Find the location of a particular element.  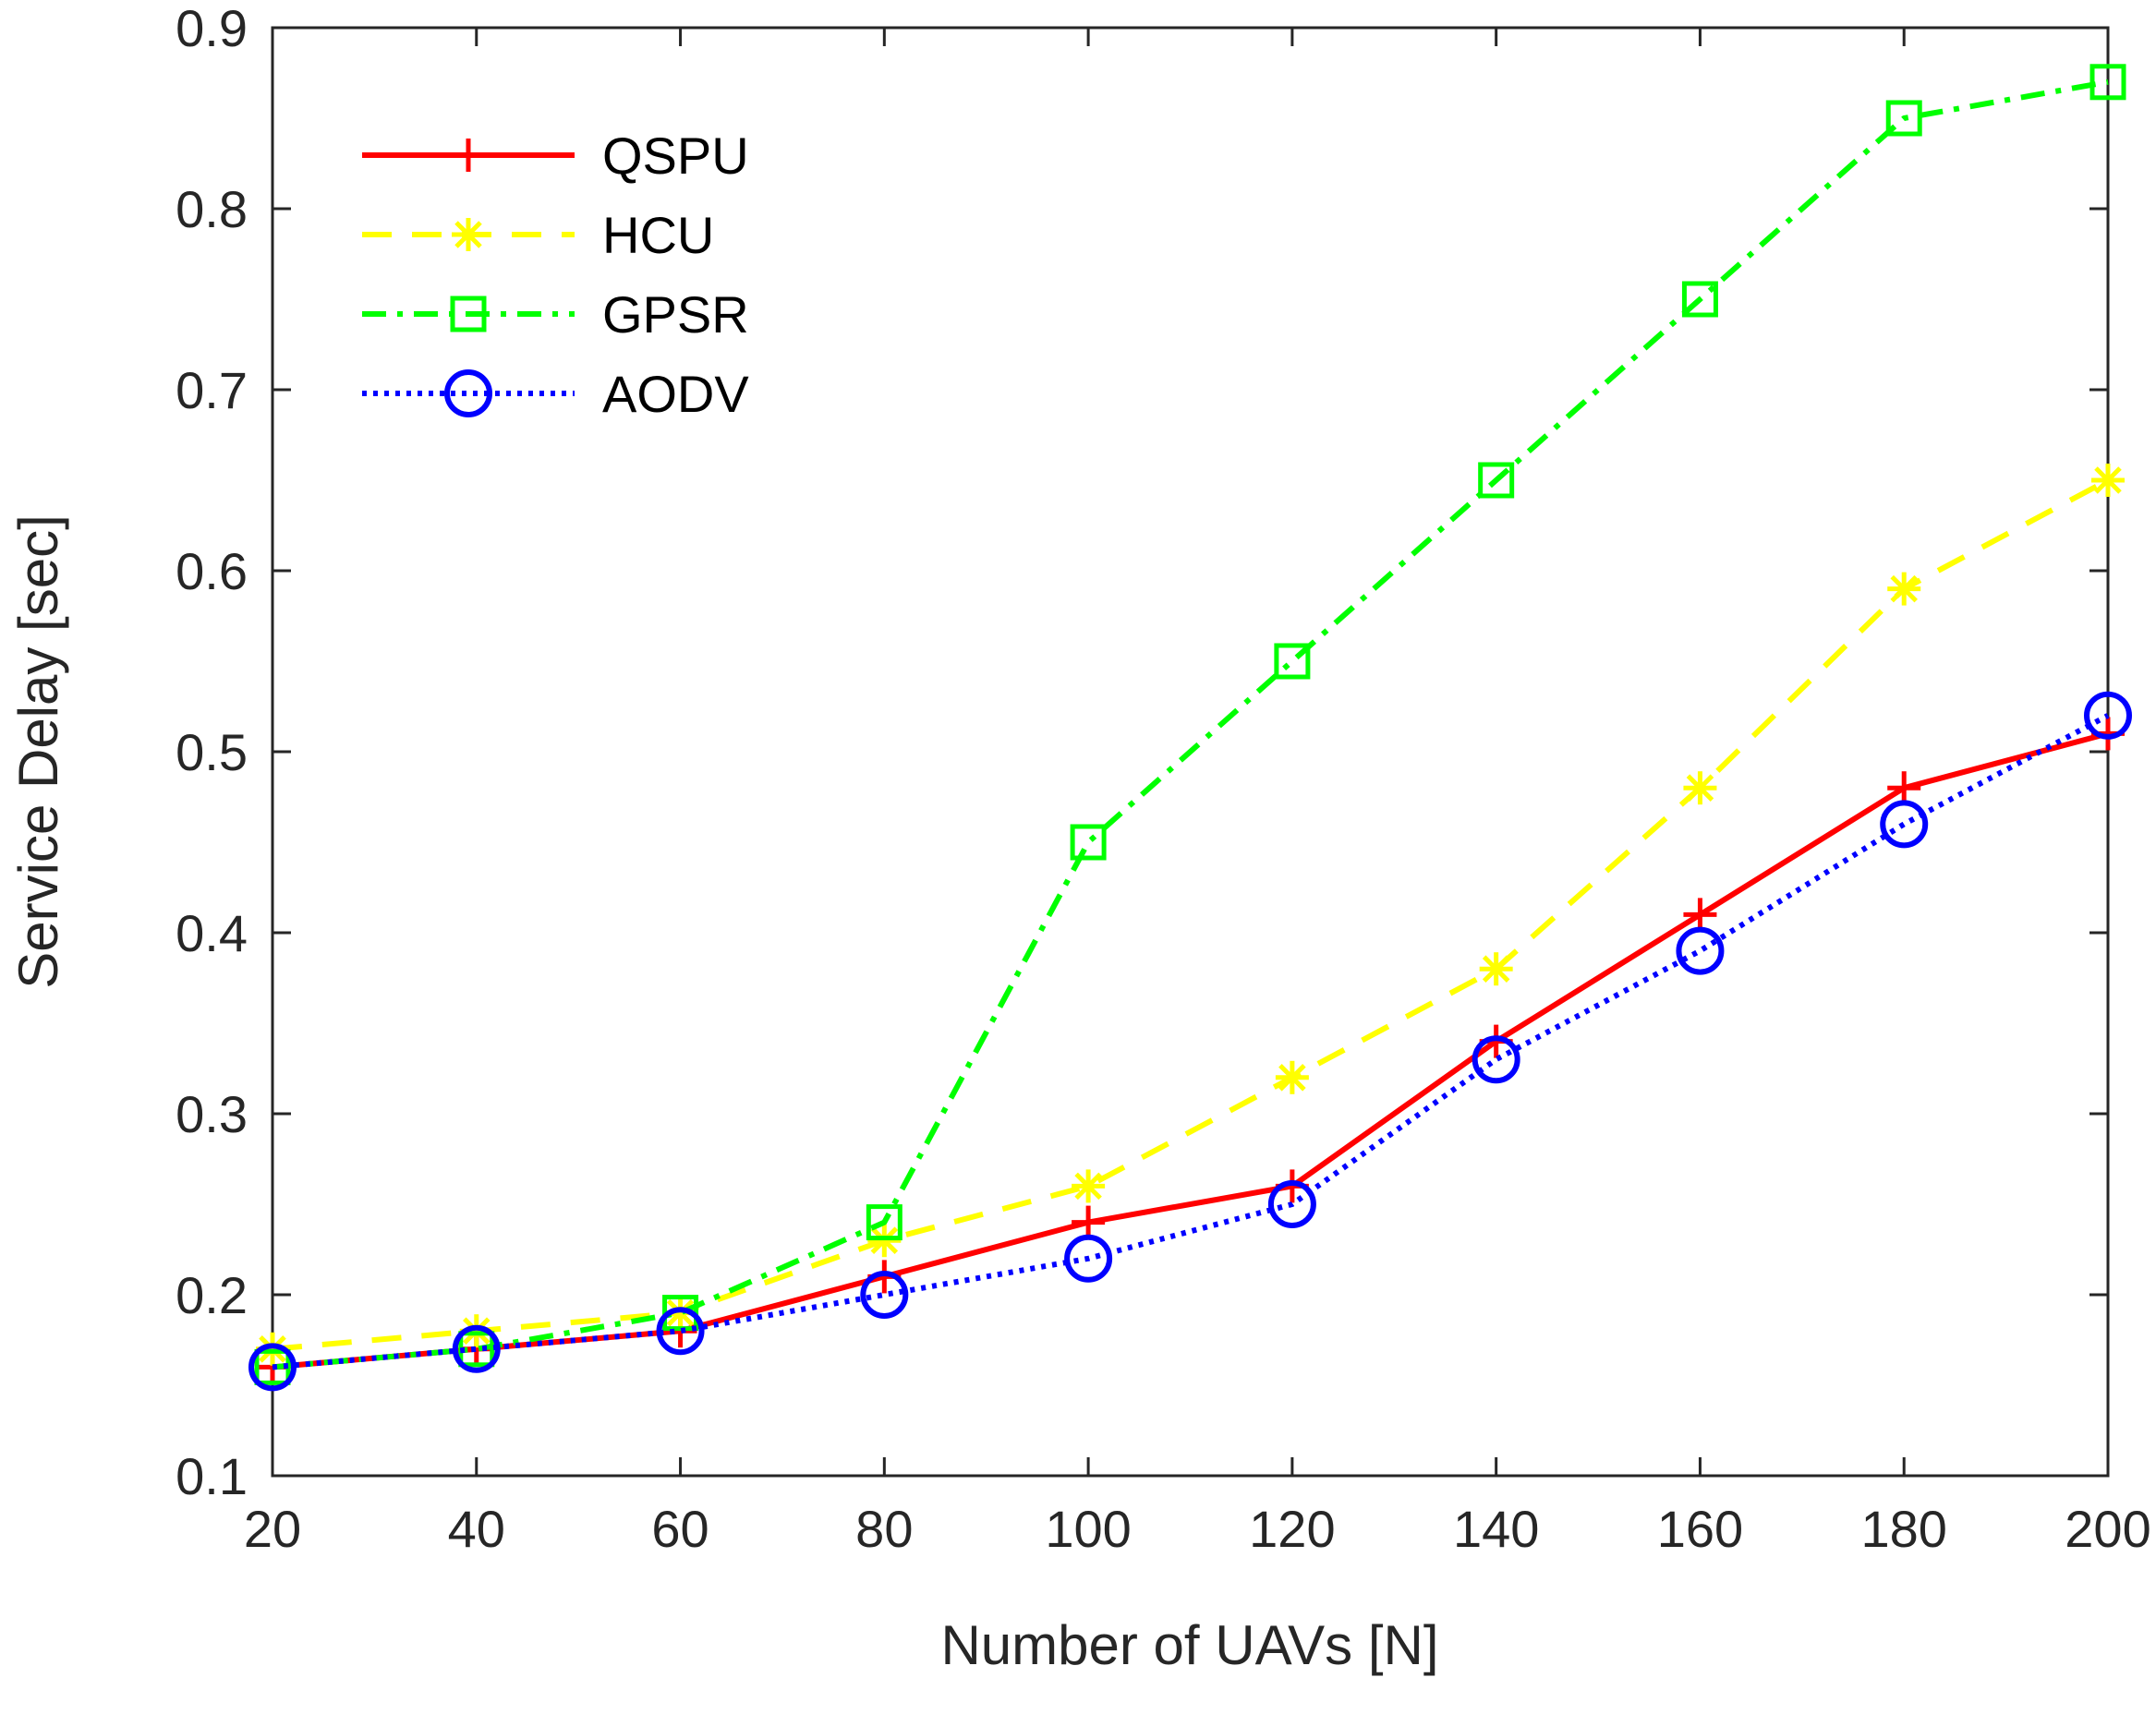

legend-label-gpsr: GPSR is located at coordinates (675, 314).